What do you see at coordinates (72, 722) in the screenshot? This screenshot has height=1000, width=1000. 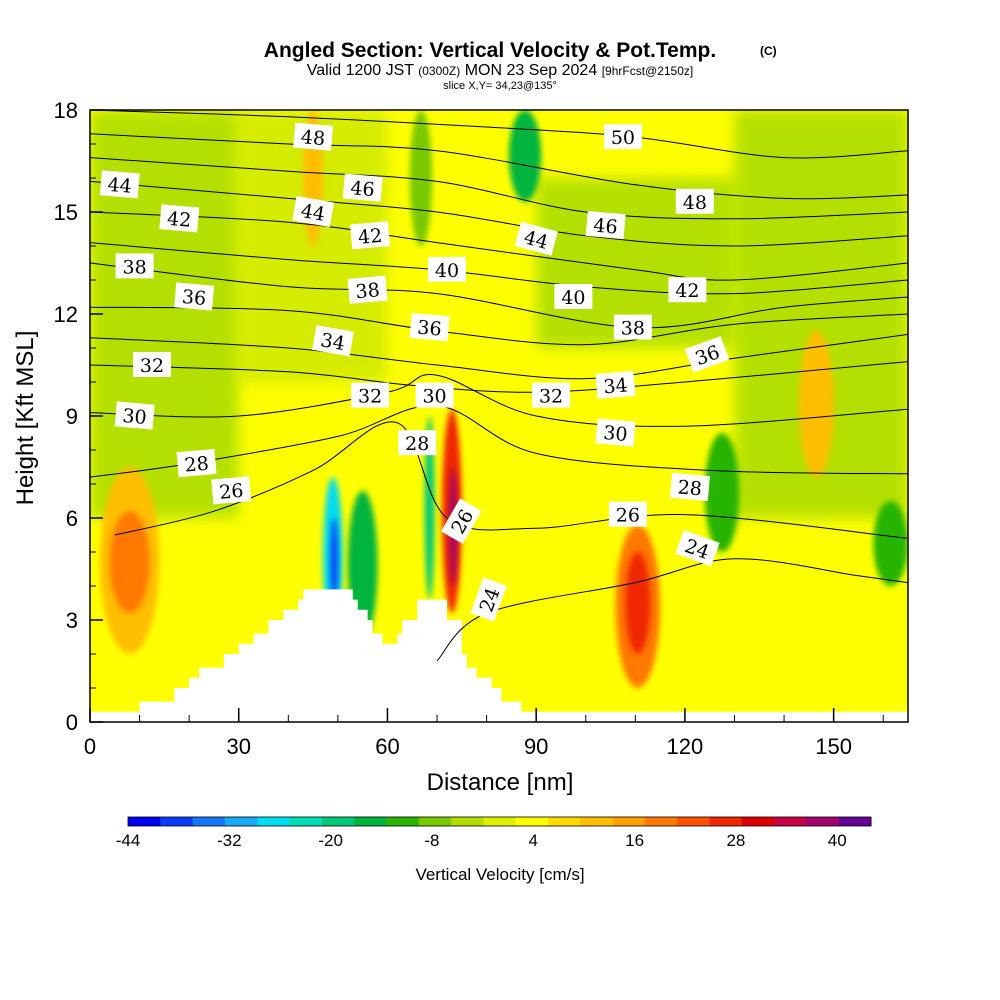 I see `y-tick-label: 0` at bounding box center [72, 722].